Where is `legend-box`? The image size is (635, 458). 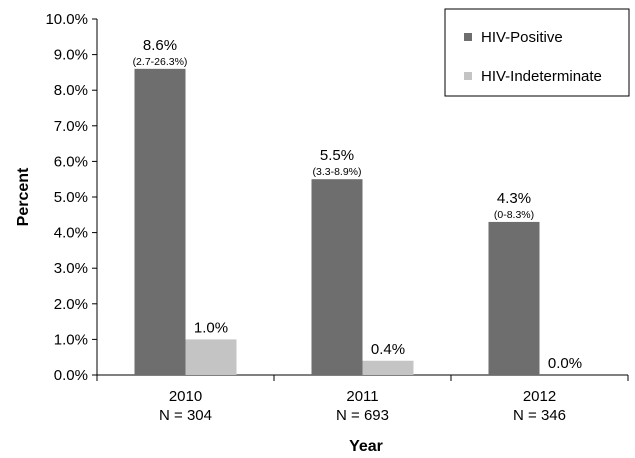
legend-box is located at coordinates (537, 52).